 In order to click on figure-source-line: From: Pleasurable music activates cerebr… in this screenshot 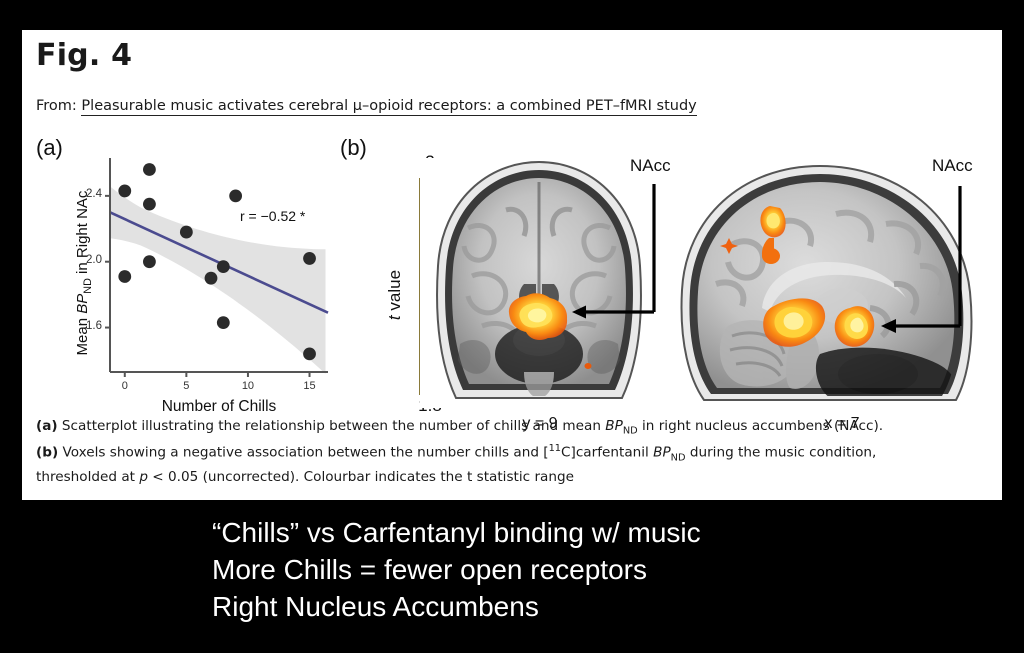, I will do `click(366, 107)`.